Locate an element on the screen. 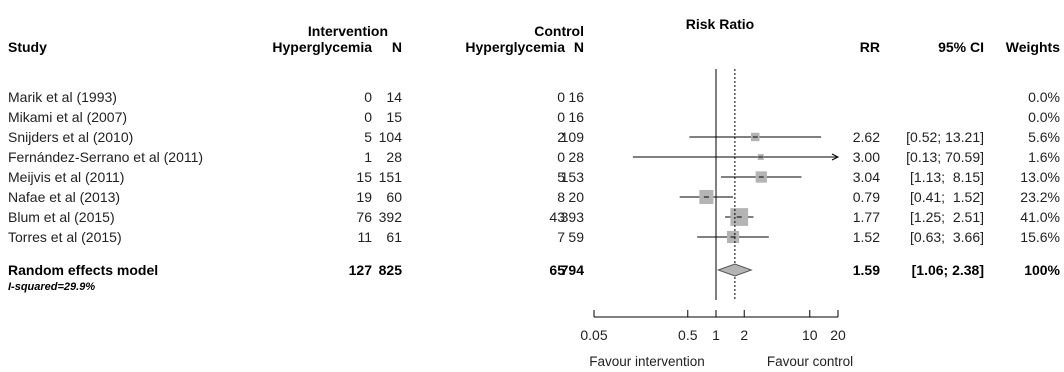  intervention-n: 392 is located at coordinates (391, 217).